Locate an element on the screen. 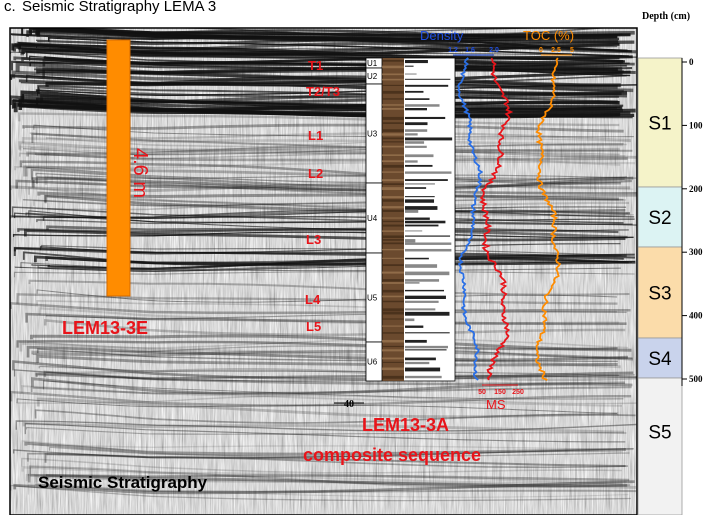 This screenshot has height=515, width=709. ms-tick-label: 50 is located at coordinates (482, 392).